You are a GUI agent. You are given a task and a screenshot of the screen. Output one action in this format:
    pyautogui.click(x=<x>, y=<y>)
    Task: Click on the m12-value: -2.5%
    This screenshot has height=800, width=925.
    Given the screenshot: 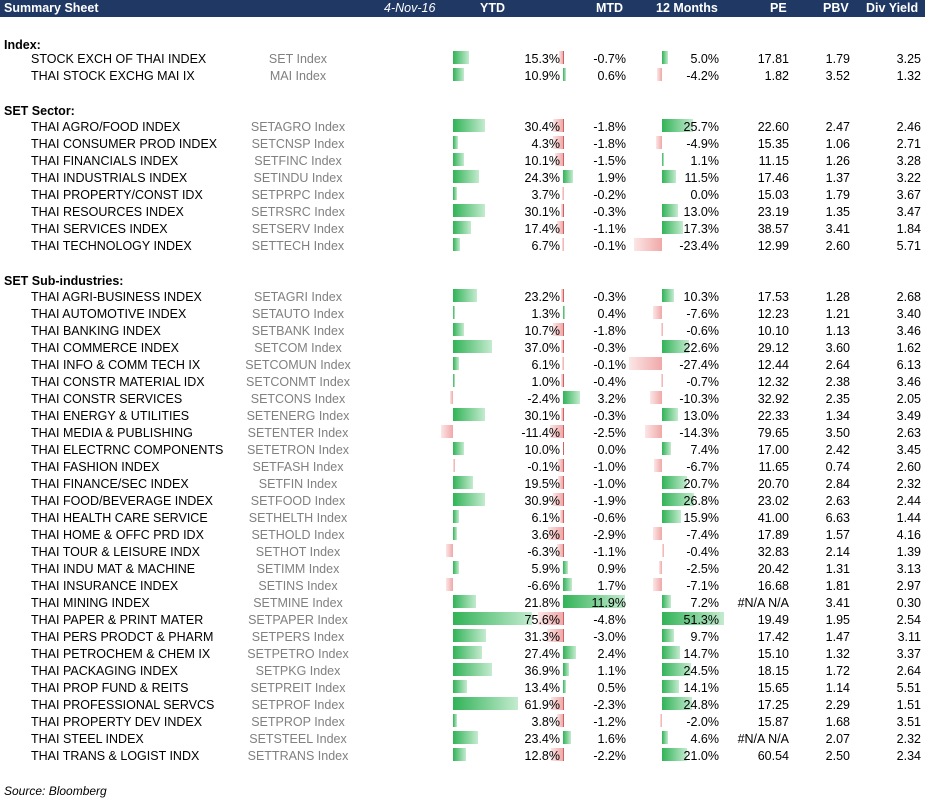 What is the action you would take?
    pyautogui.click(x=702, y=569)
    